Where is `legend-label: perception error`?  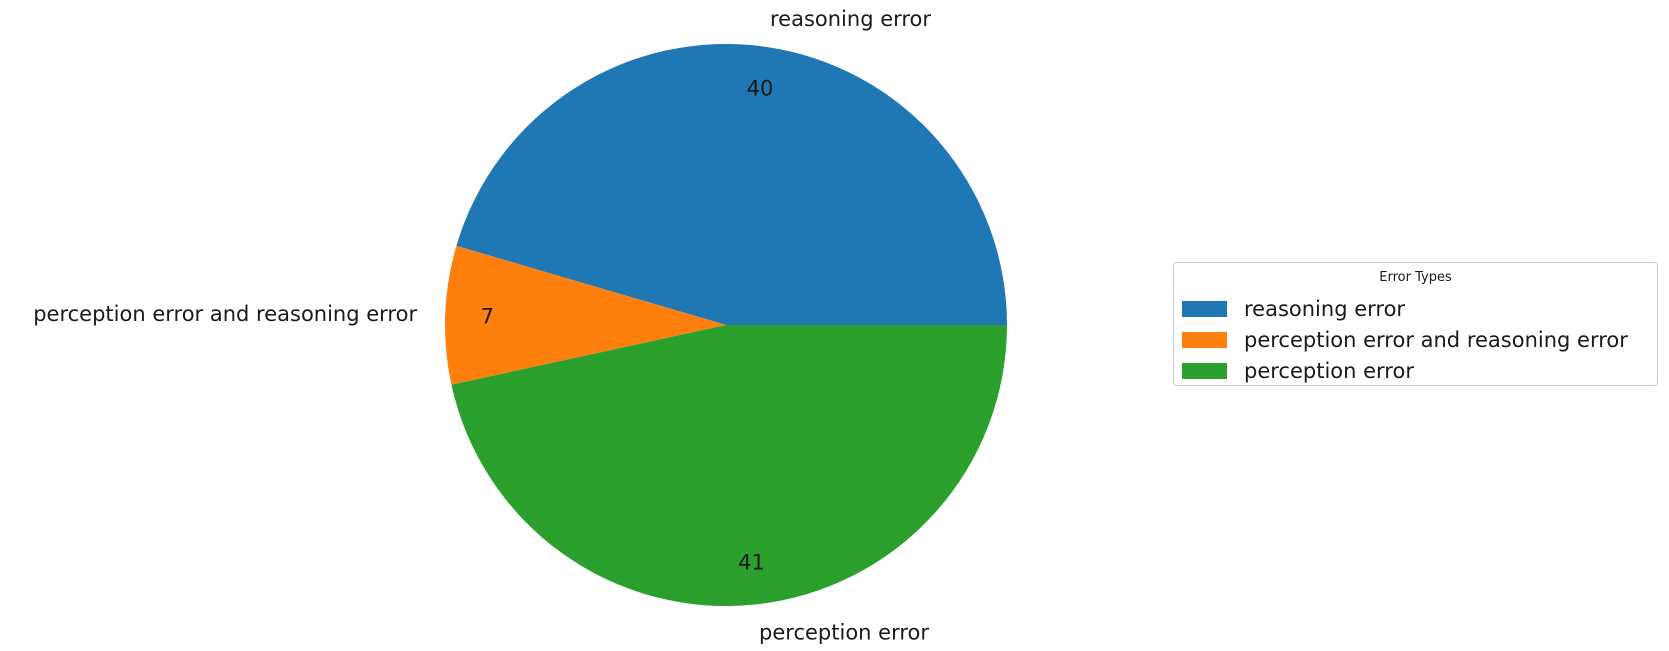
legend-label: perception error is located at coordinates (1329, 370).